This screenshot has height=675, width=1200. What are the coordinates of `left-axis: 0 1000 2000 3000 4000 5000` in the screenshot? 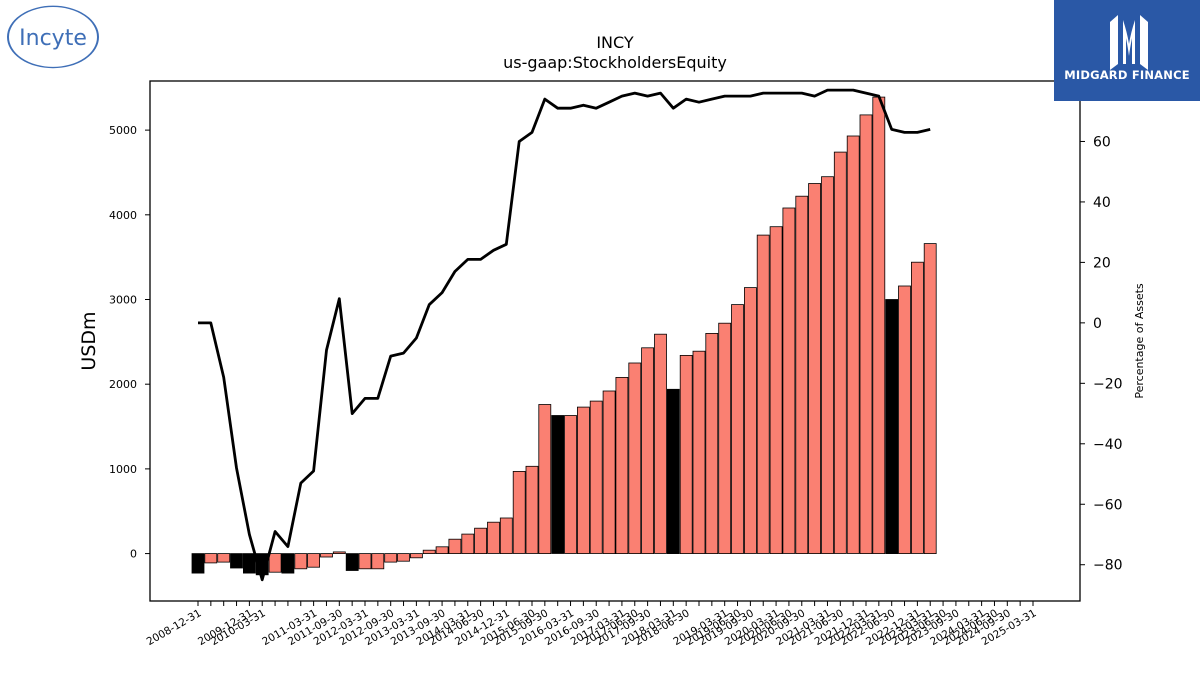 It's located at (129, 342).